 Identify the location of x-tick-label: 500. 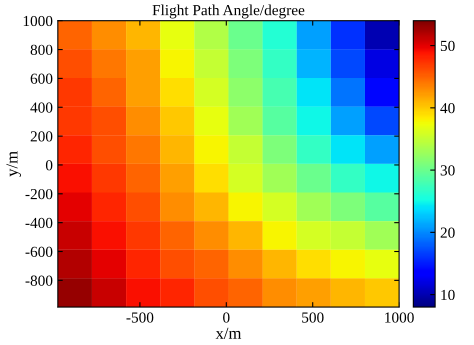
(313, 317).